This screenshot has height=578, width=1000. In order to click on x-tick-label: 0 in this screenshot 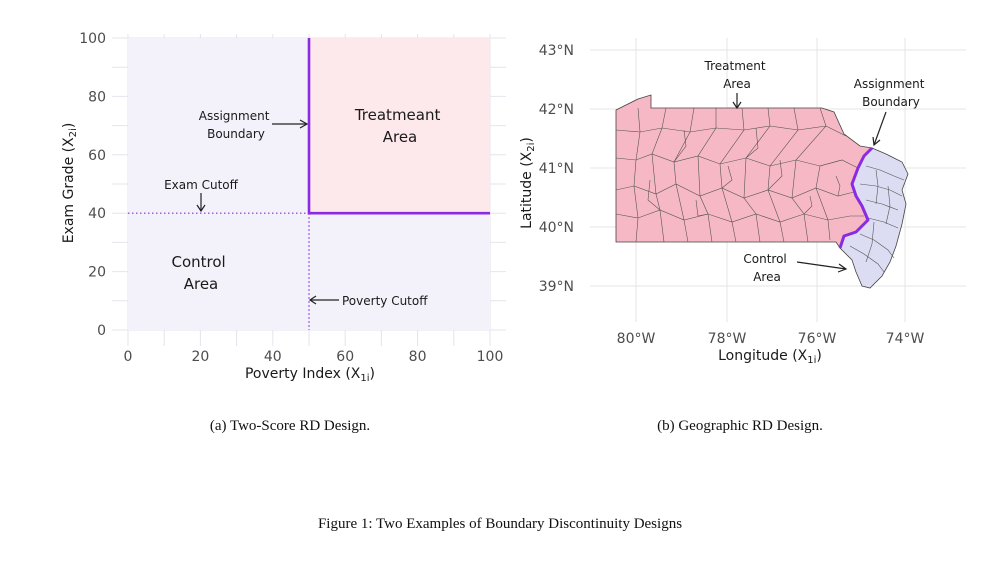, I will do `click(128, 357)`.